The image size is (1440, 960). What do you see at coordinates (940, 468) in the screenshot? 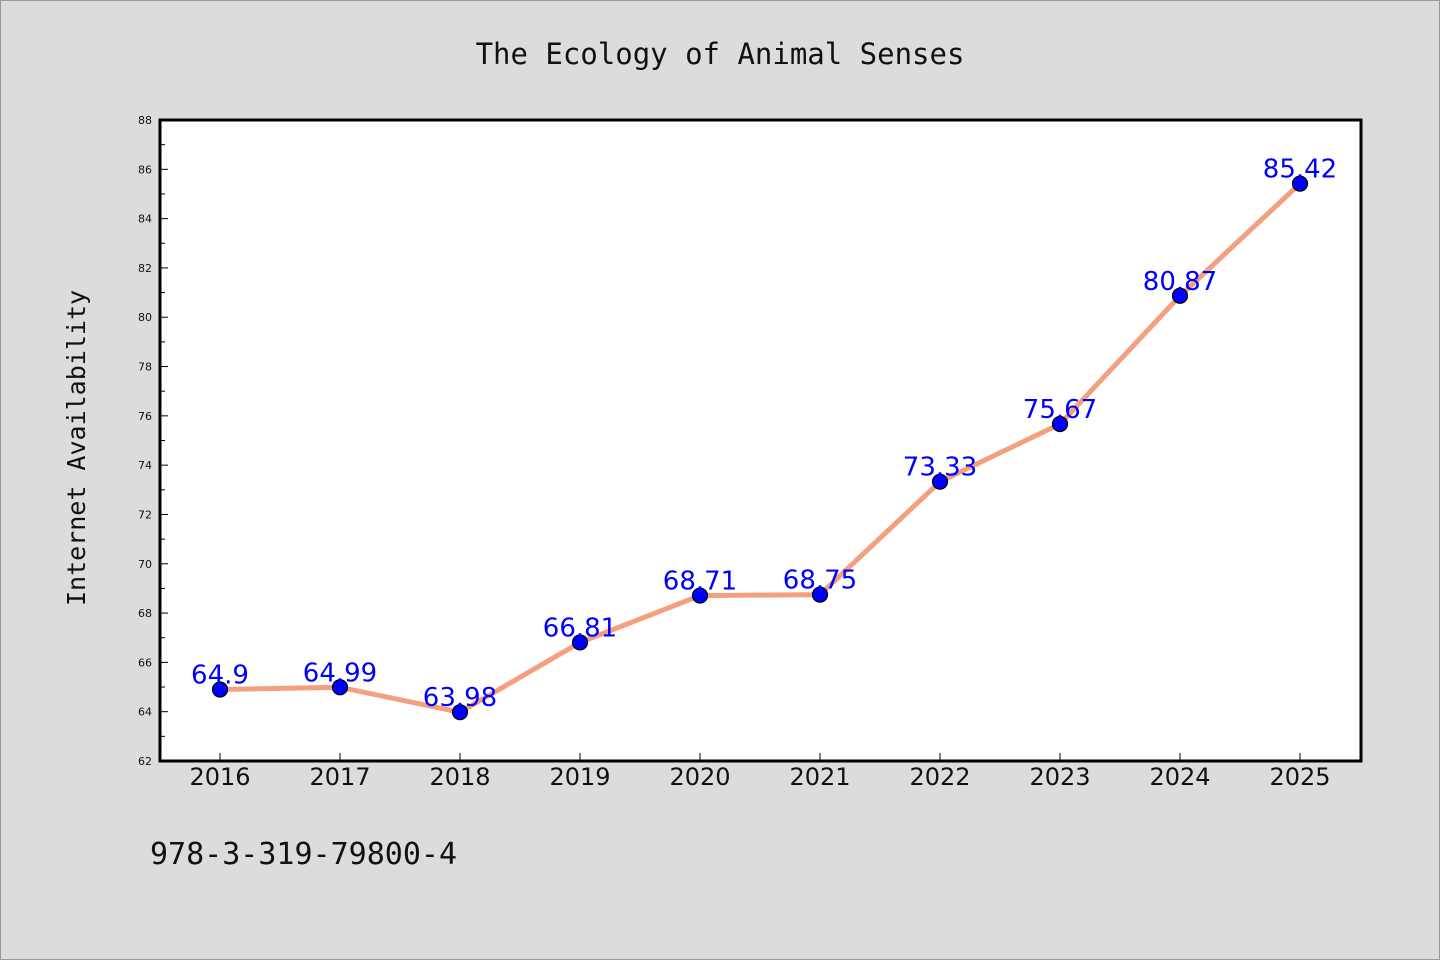
I see `data-value-label: 73.33` at bounding box center [940, 468].